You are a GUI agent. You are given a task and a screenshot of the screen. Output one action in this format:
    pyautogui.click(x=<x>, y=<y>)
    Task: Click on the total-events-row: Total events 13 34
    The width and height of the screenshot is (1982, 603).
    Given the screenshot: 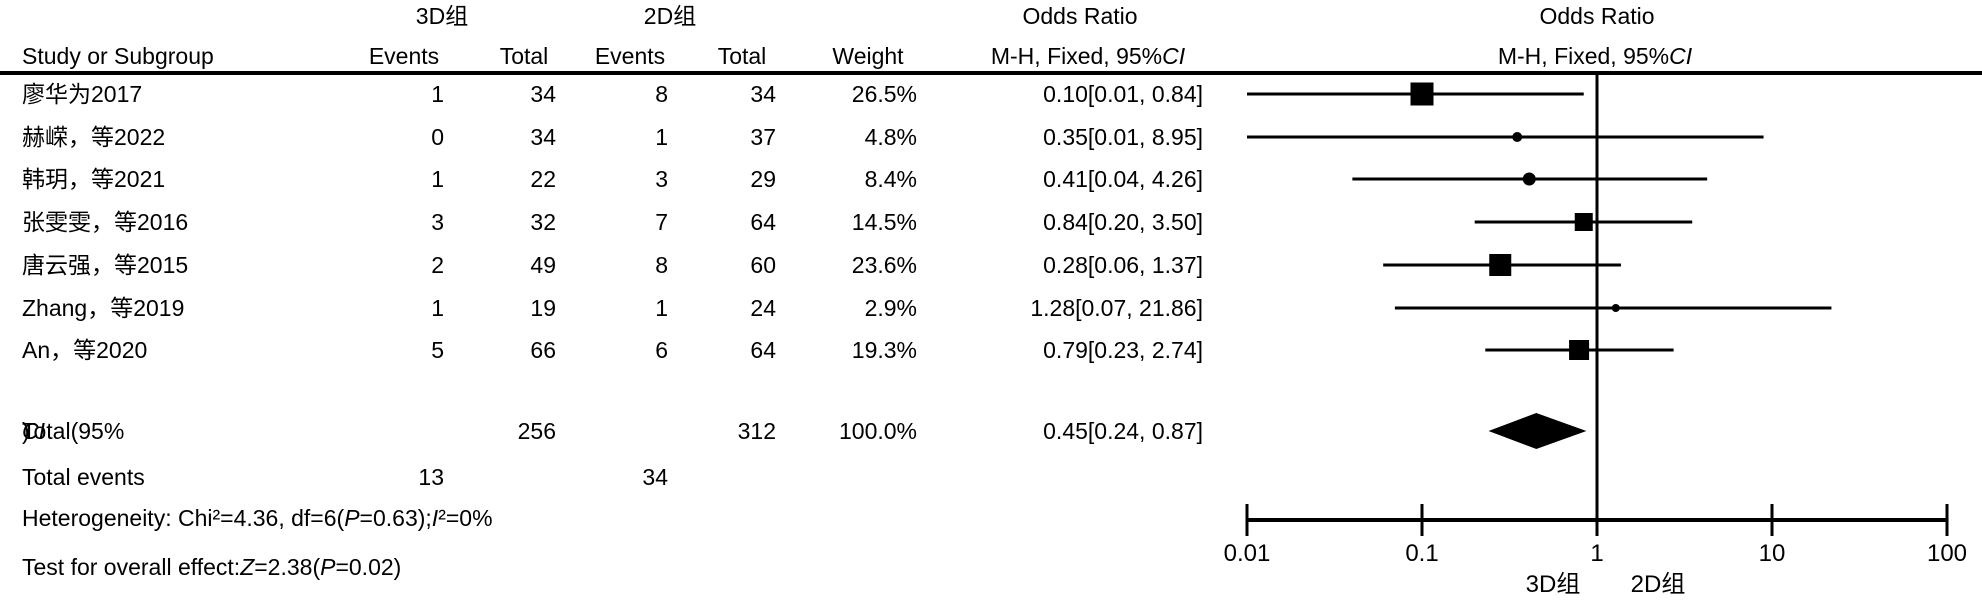 What is the action you would take?
    pyautogui.click(x=991, y=477)
    